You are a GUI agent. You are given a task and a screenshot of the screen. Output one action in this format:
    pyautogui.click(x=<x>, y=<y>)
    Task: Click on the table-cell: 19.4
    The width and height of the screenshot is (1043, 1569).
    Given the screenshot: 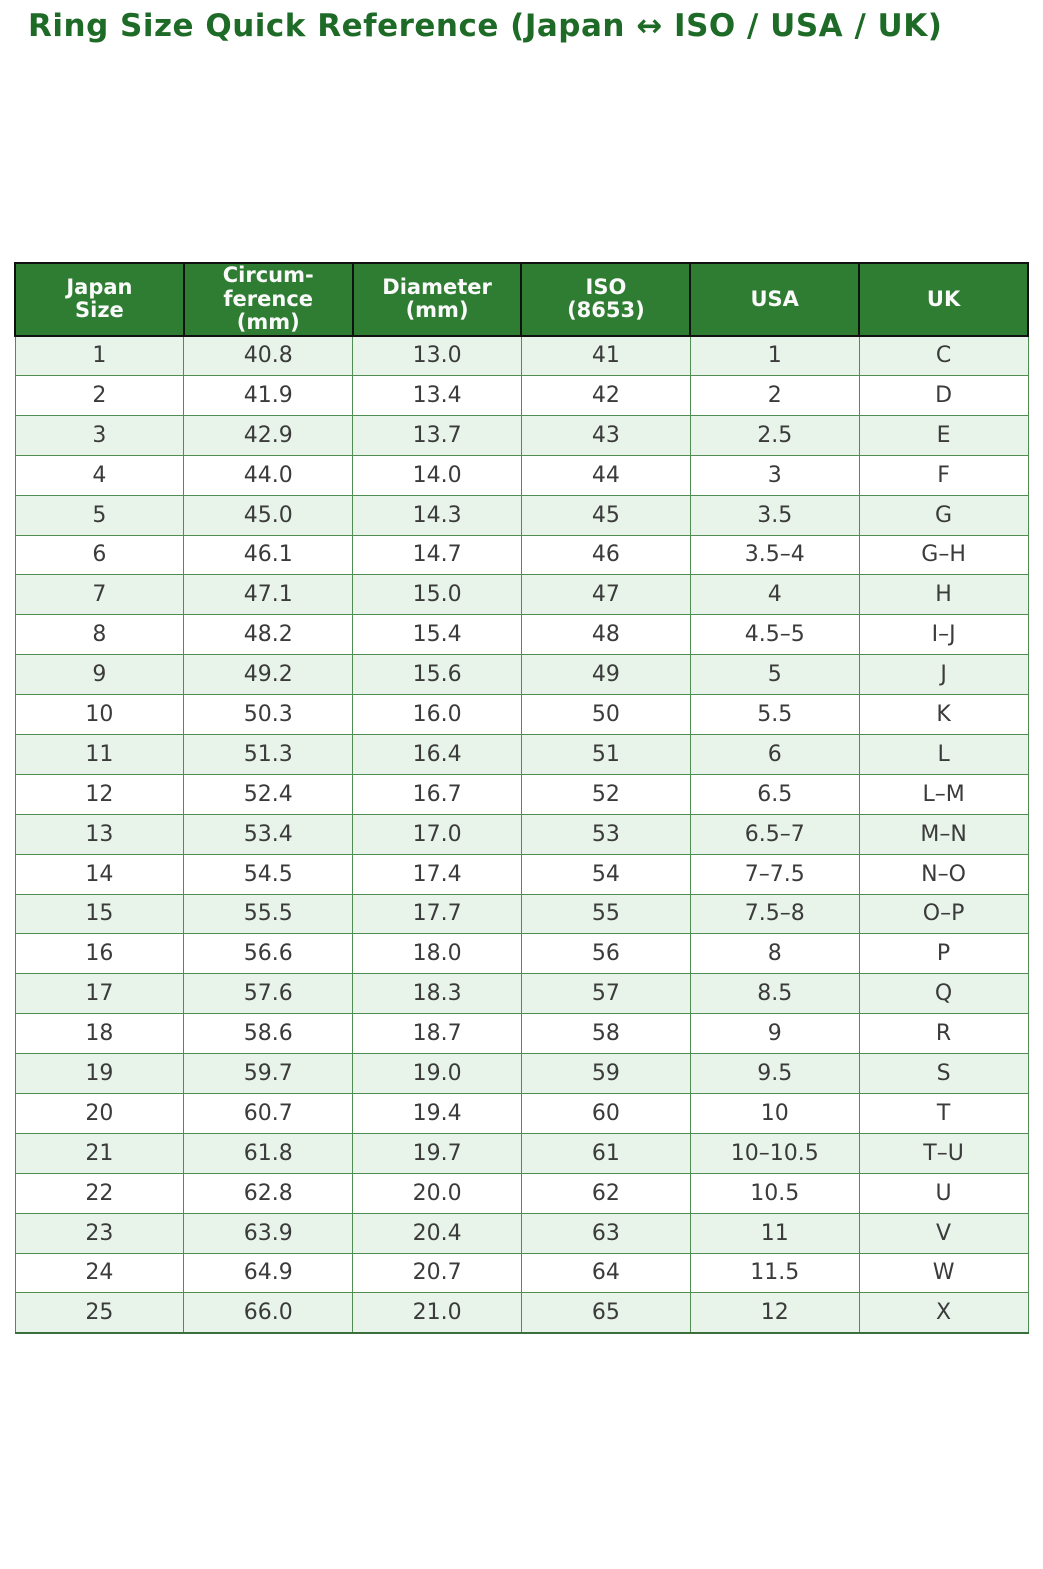 What is the action you would take?
    pyautogui.click(x=437, y=1113)
    